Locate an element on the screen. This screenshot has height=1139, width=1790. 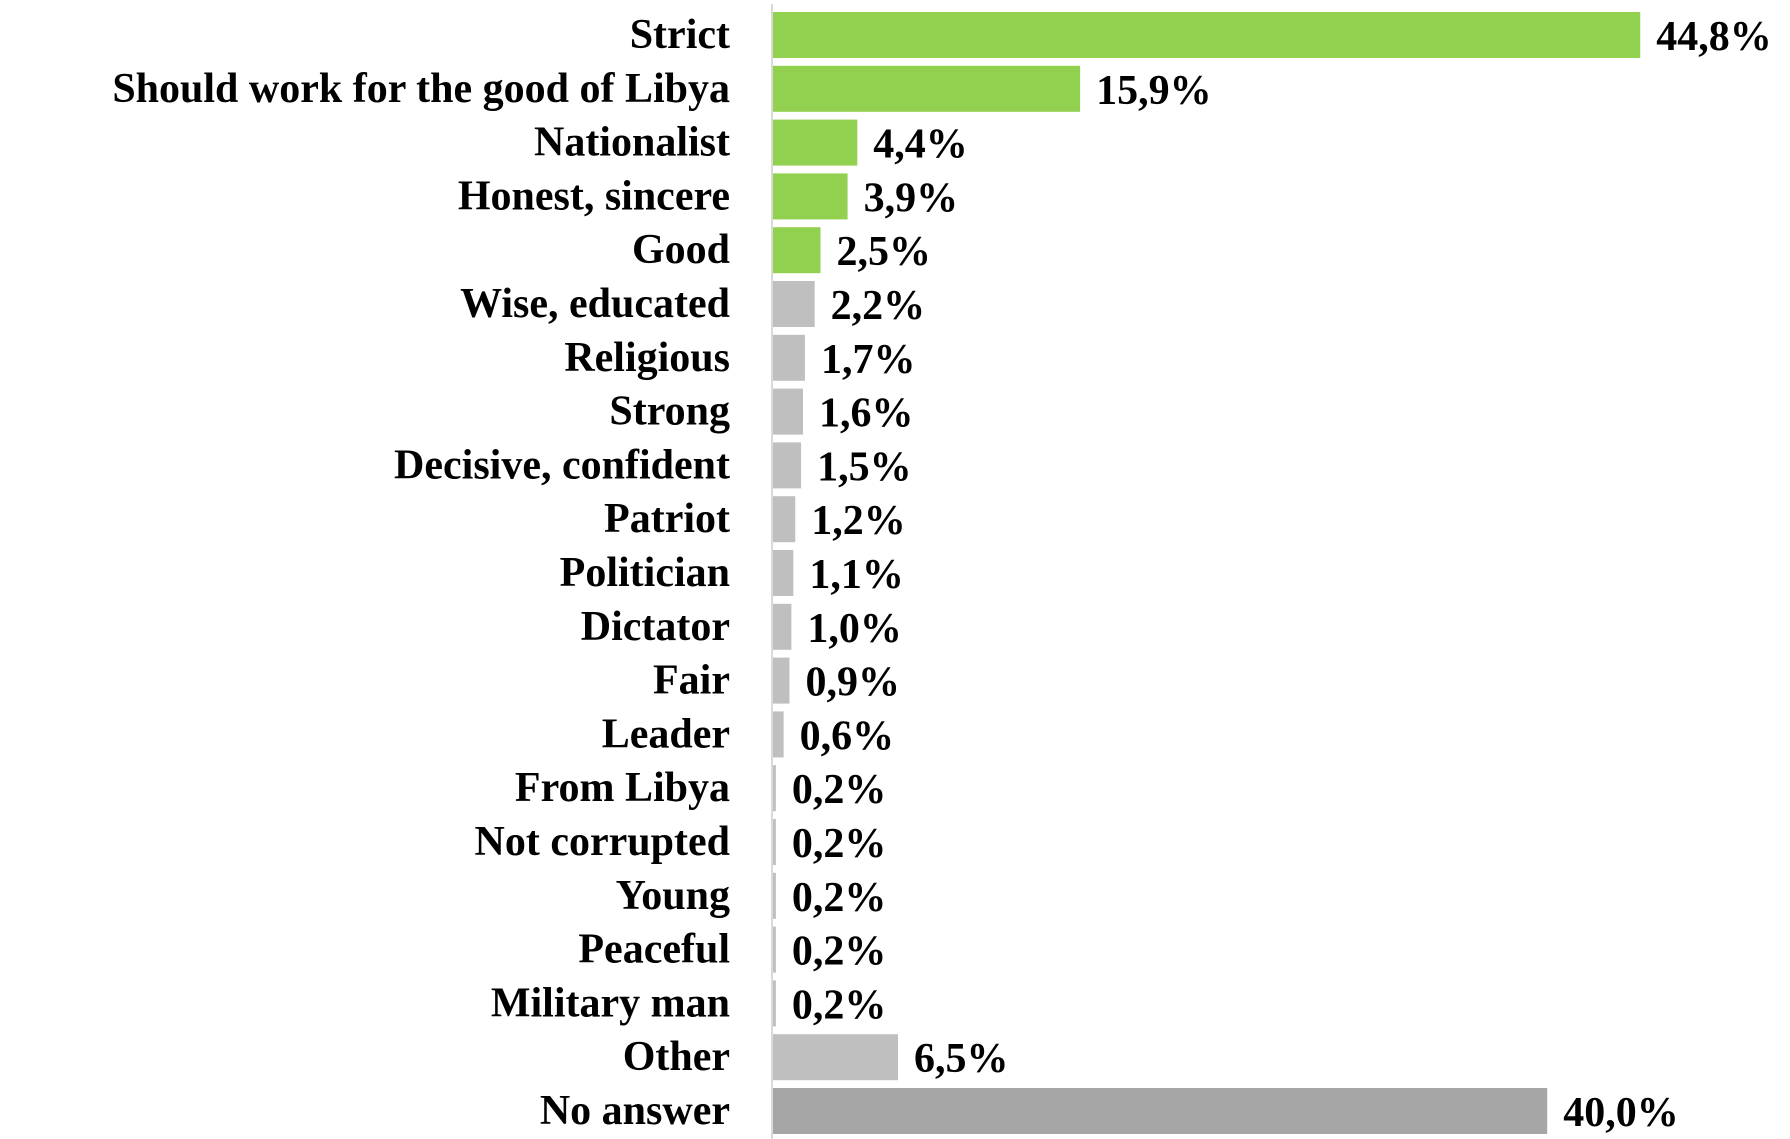
data-label: 15,9% is located at coordinates (1154, 91).